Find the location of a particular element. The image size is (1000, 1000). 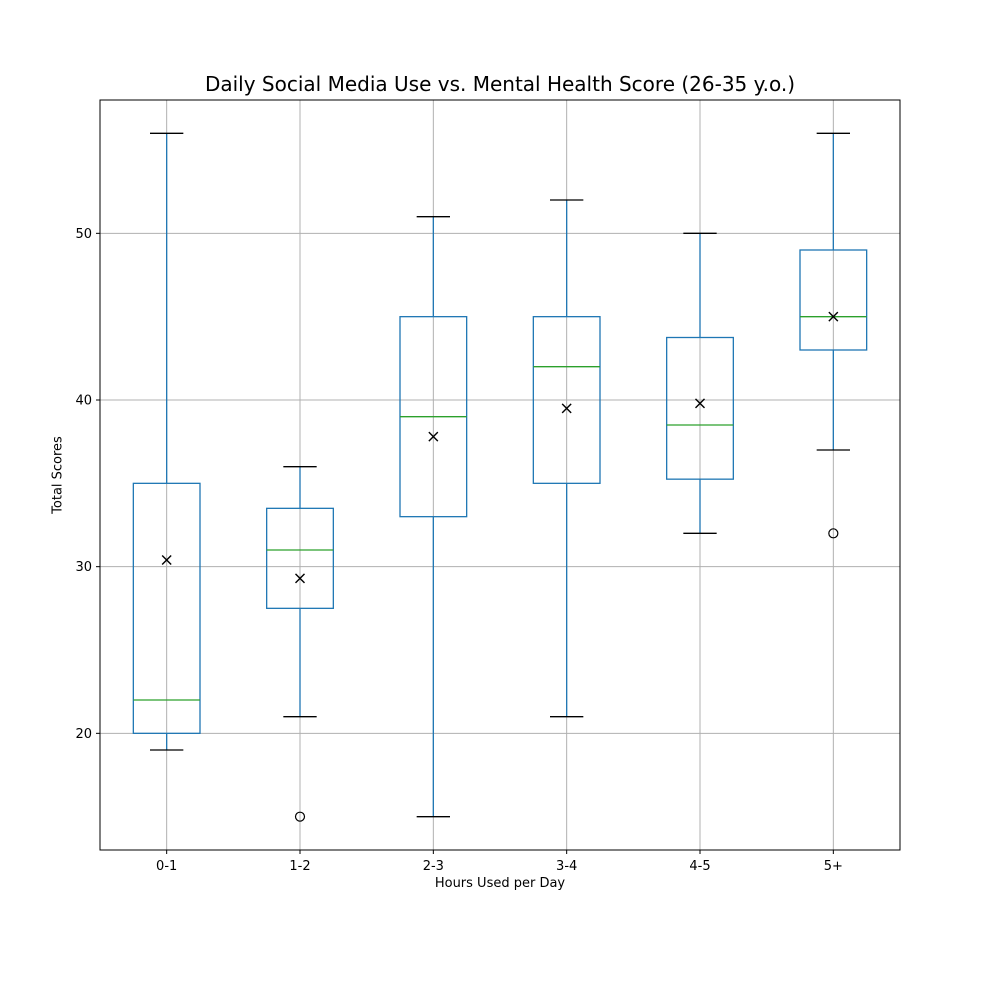

y-axis-label: Total Scores is located at coordinates (58, 475).